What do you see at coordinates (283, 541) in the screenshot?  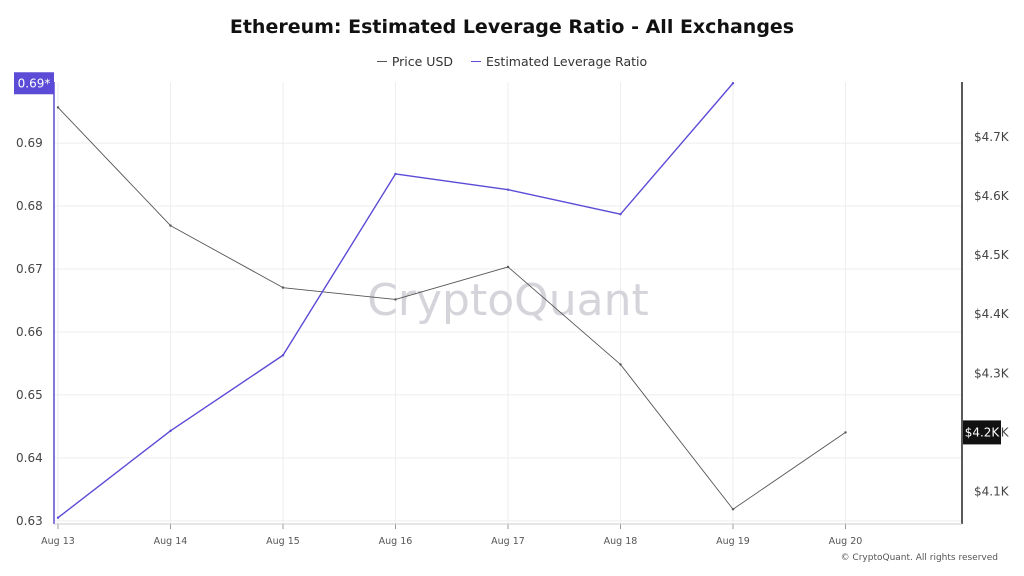 I see `x-tick-label: Aug 15` at bounding box center [283, 541].